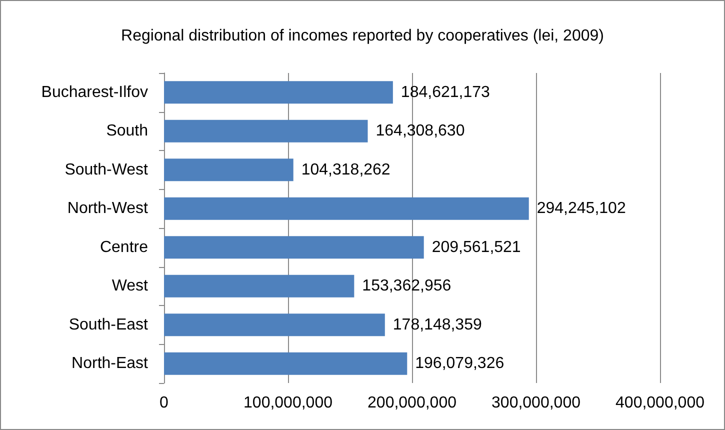  Describe the element at coordinates (106, 169) in the screenshot. I see `y-tick-label: South-West` at that location.